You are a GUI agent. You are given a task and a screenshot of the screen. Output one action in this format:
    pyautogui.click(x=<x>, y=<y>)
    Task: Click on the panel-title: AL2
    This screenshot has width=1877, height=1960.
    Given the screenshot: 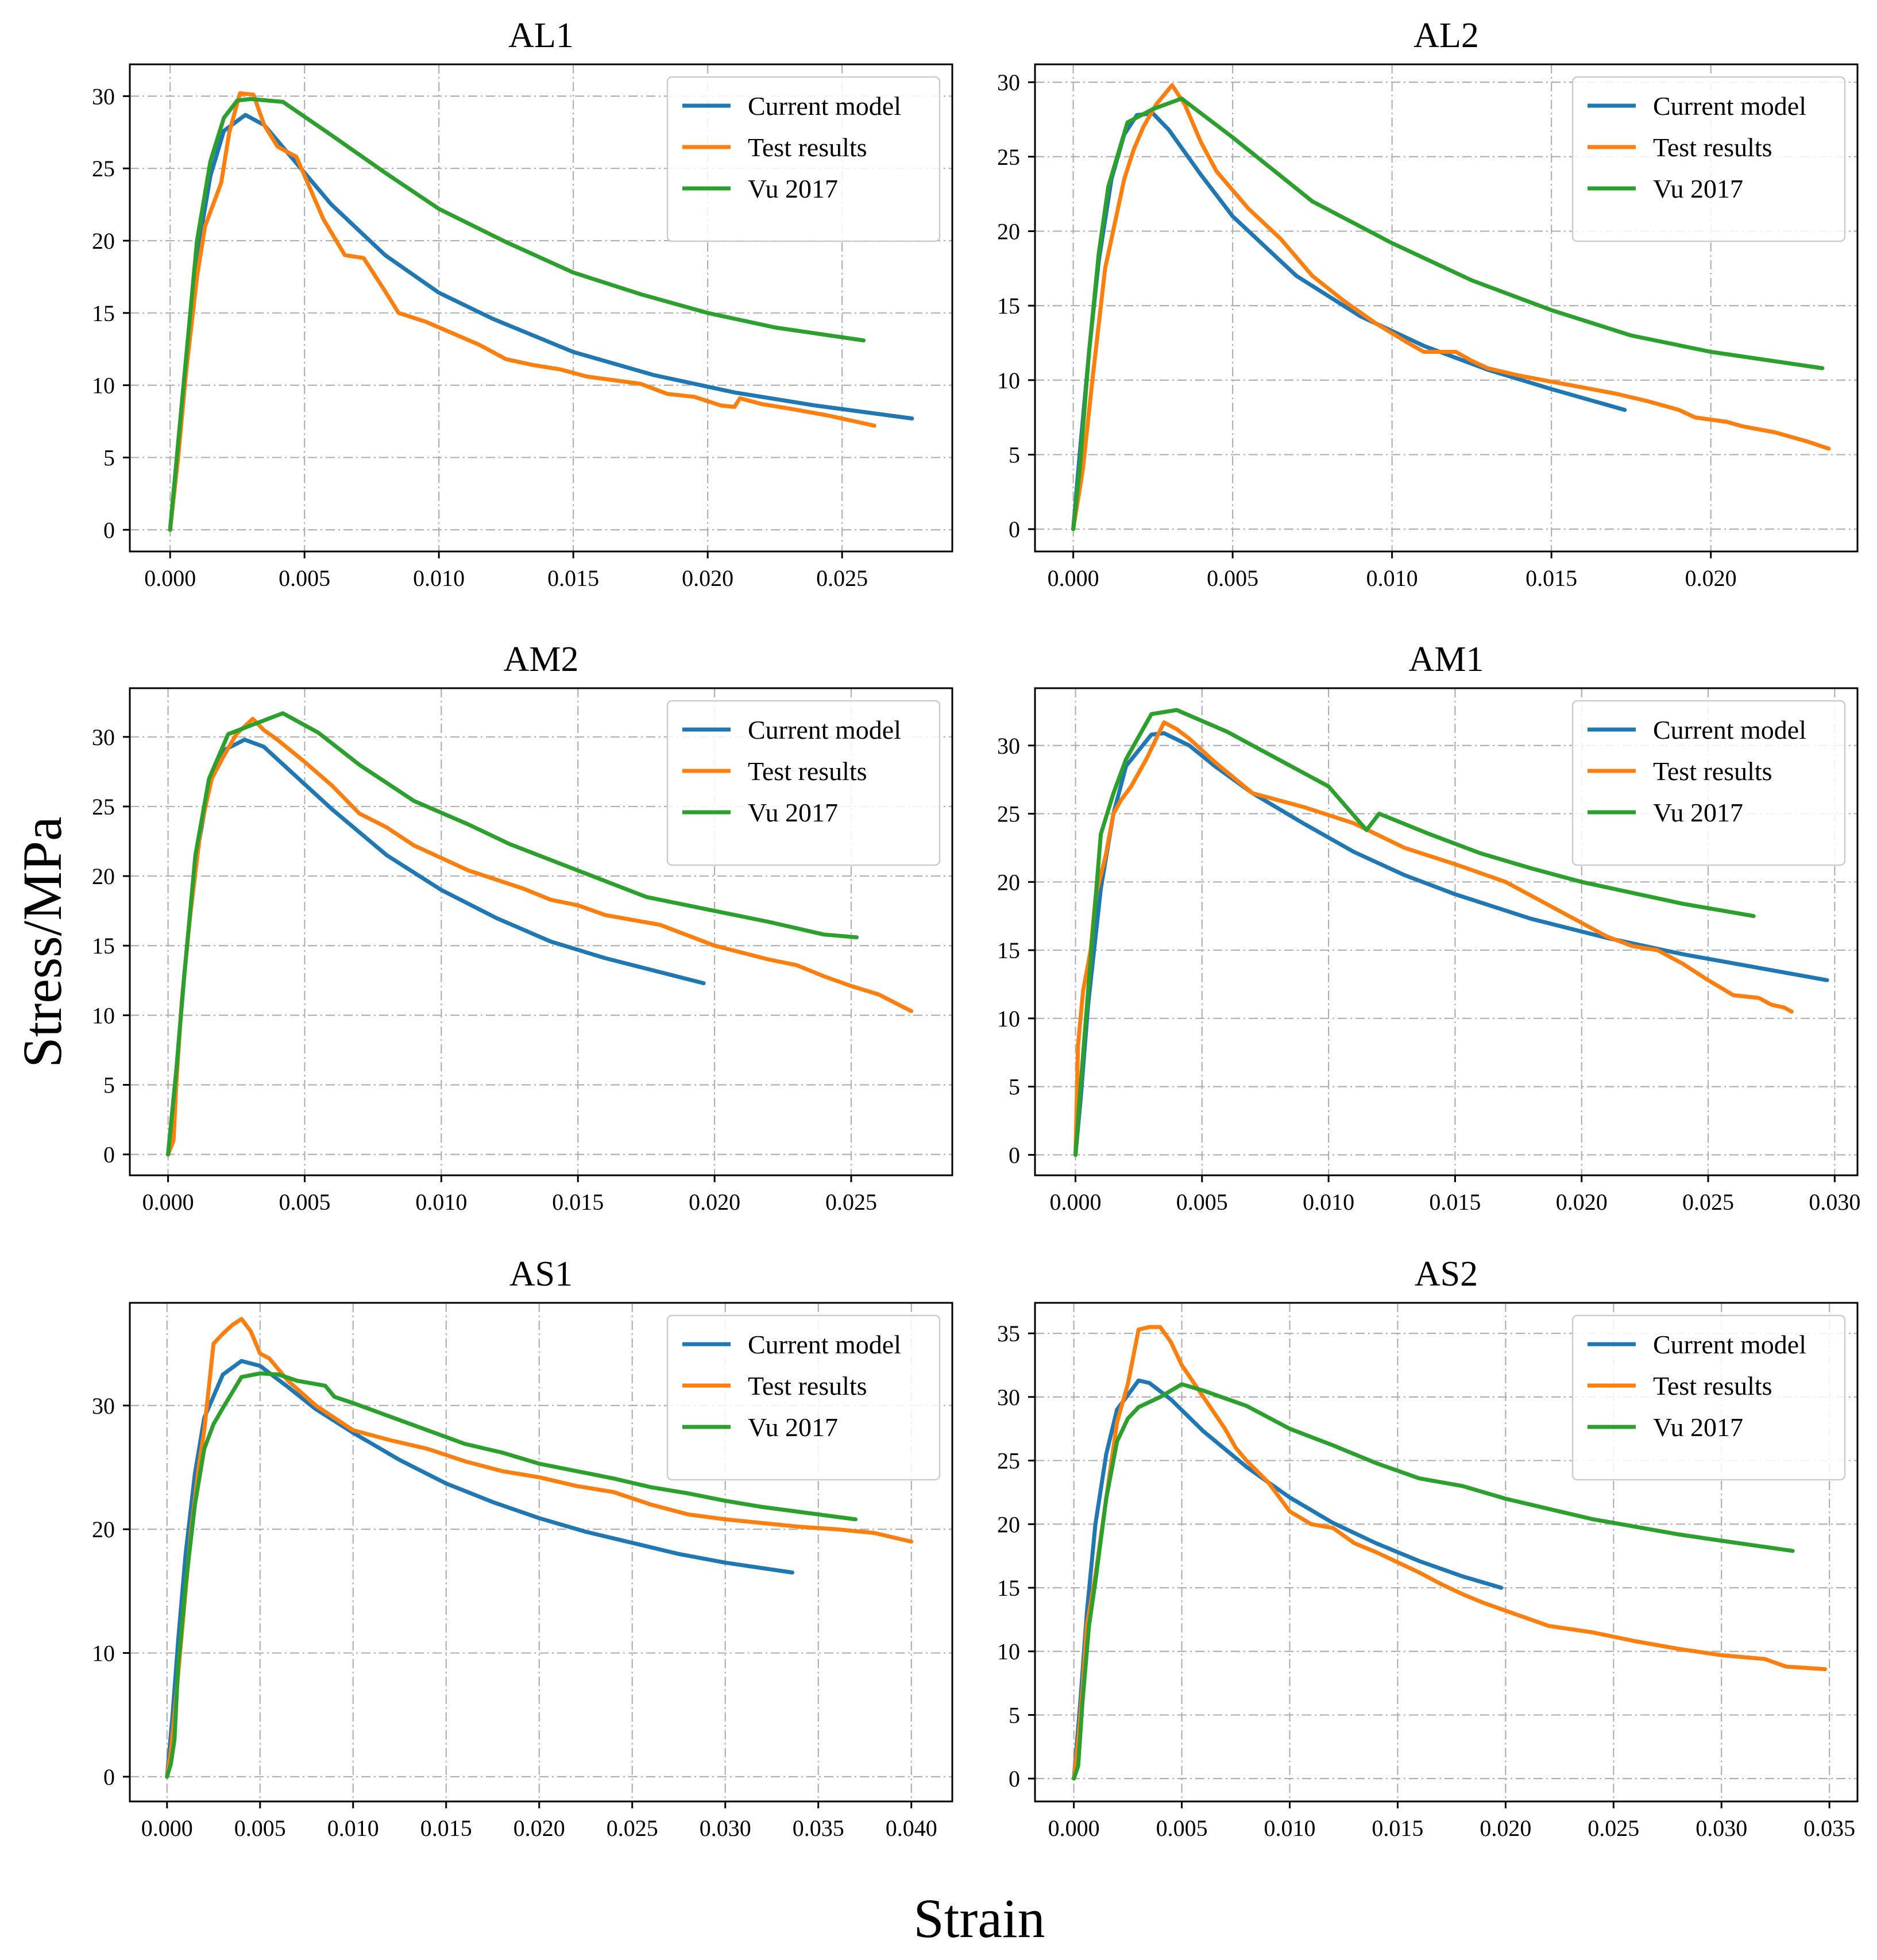 What is the action you would take?
    pyautogui.click(x=1446, y=35)
    